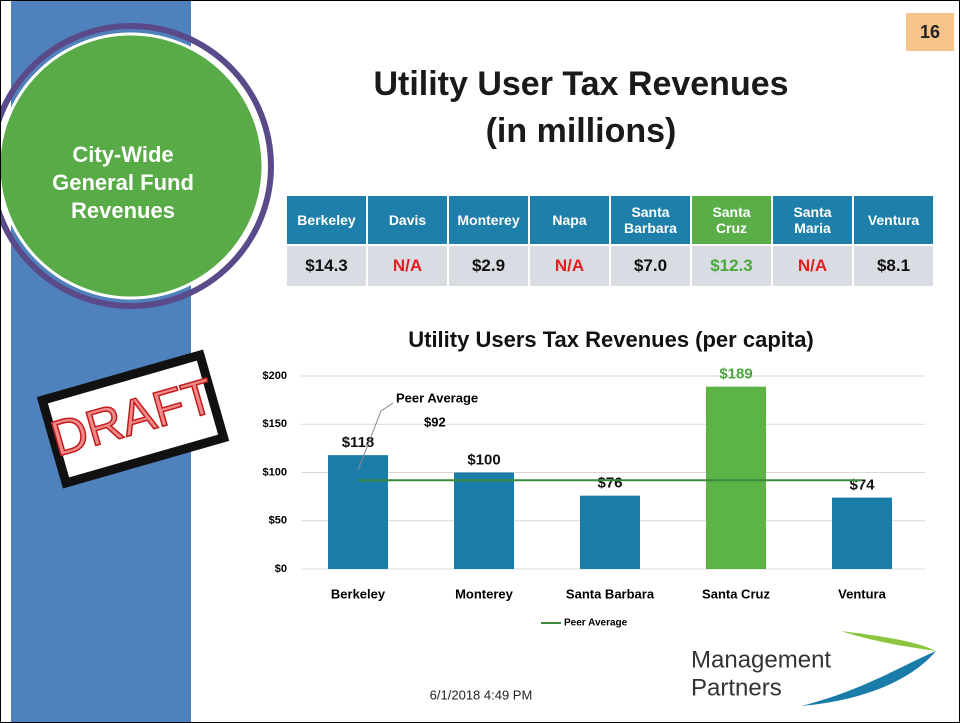 The width and height of the screenshot is (960, 723). What do you see at coordinates (580, 84) in the screenshot?
I see `title: Utility User Tax Revenues` at bounding box center [580, 84].